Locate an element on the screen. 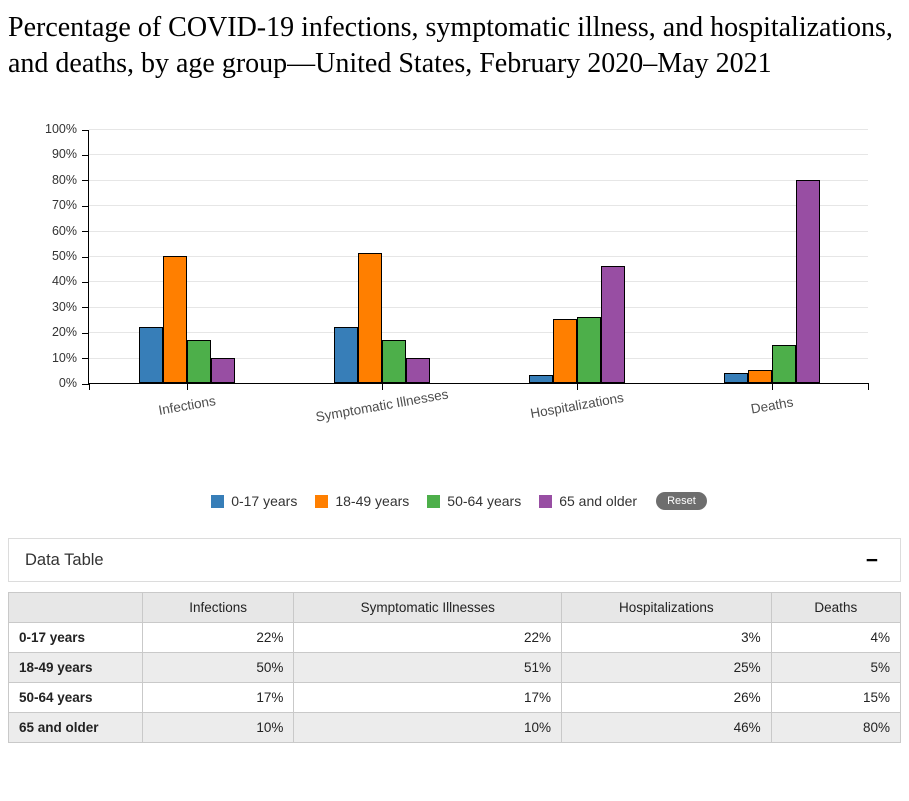 The height and width of the screenshot is (801, 909). table-cell: 5% is located at coordinates (836, 667).